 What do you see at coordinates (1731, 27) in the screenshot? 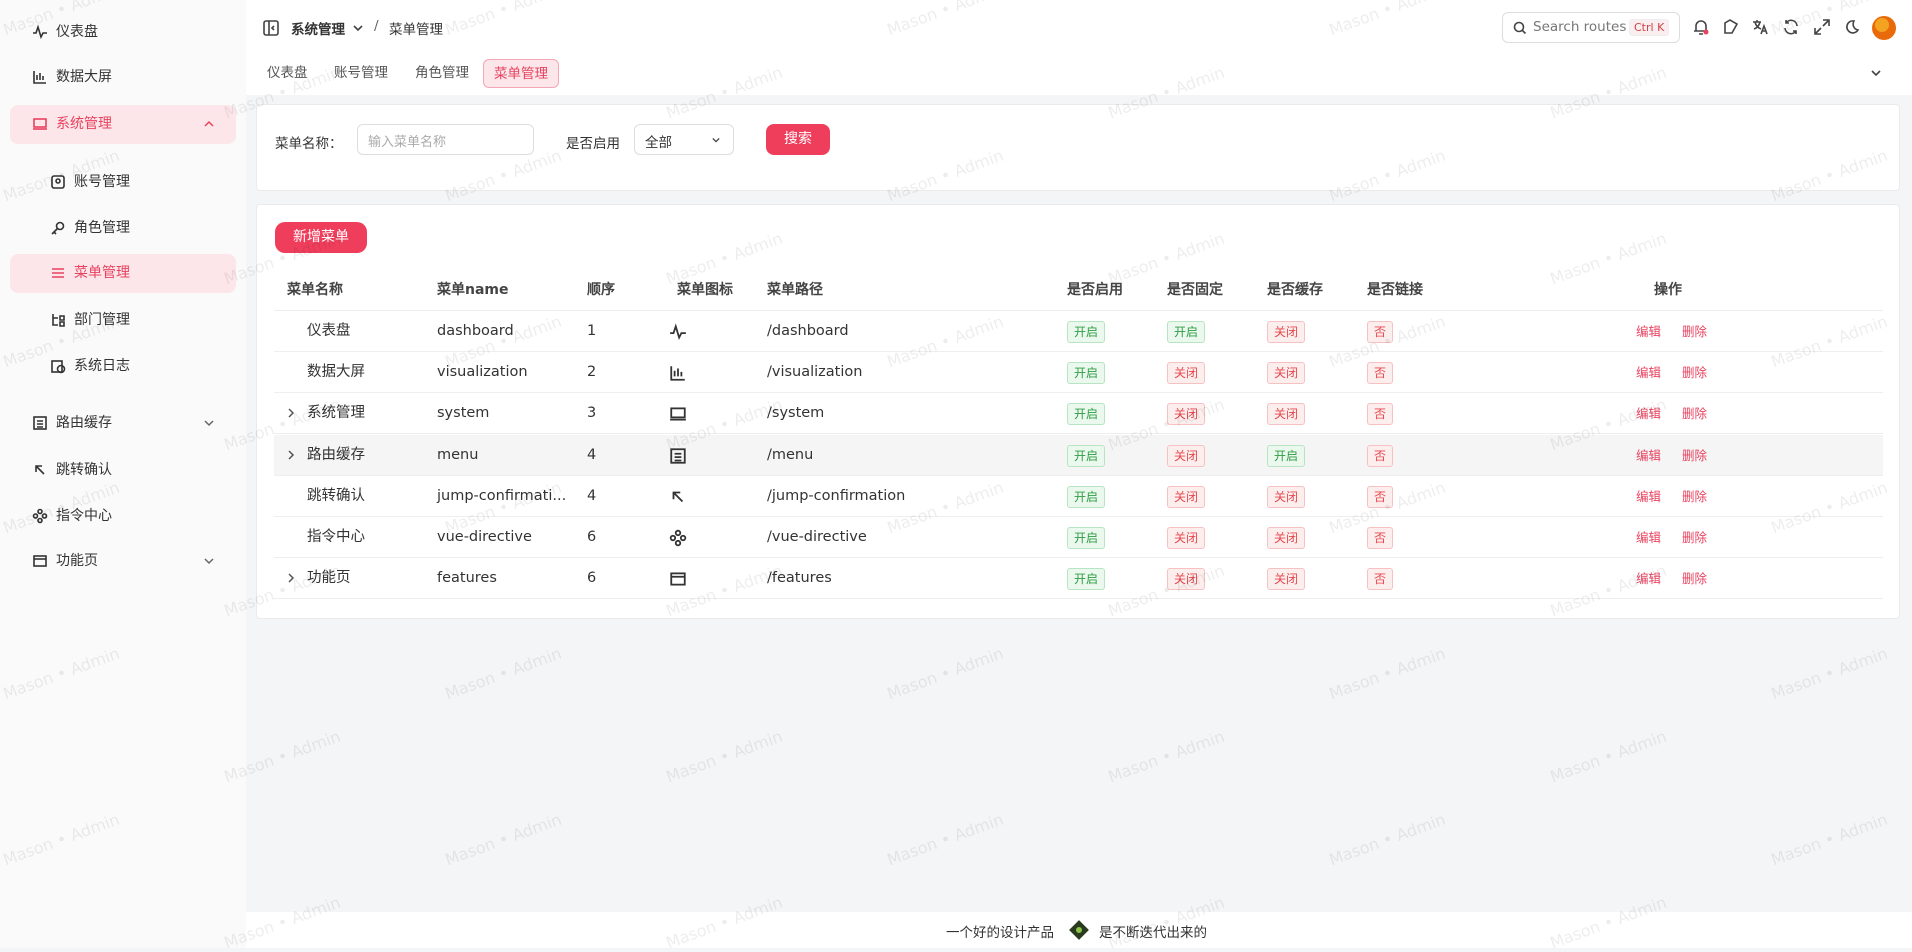
I see `theme-button` at bounding box center [1731, 27].